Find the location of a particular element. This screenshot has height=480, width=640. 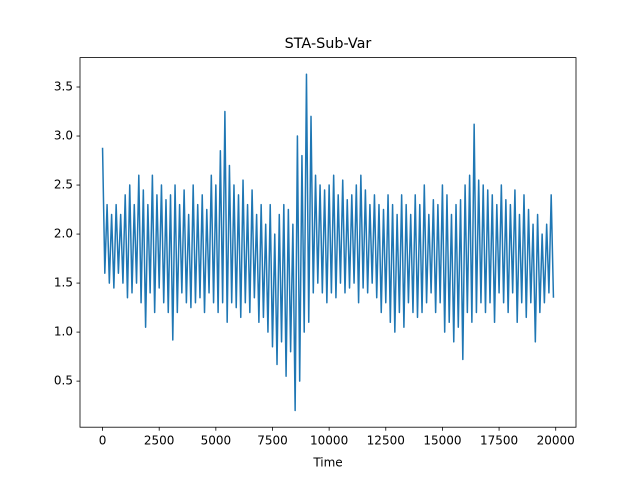

x-tick-label: 15000 is located at coordinates (442, 441).